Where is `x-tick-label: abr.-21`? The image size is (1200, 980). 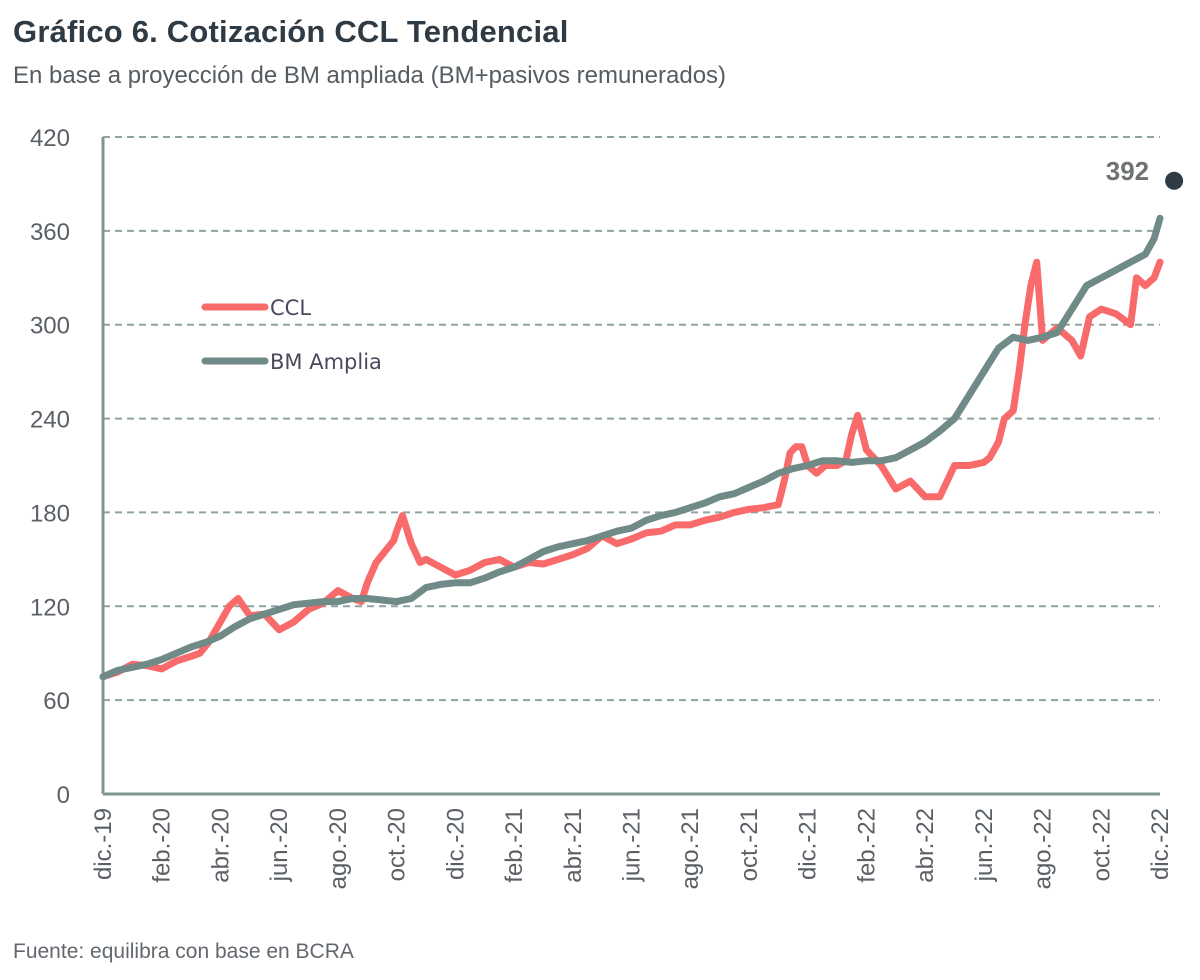 x-tick-label: abr.-21 is located at coordinates (573, 845).